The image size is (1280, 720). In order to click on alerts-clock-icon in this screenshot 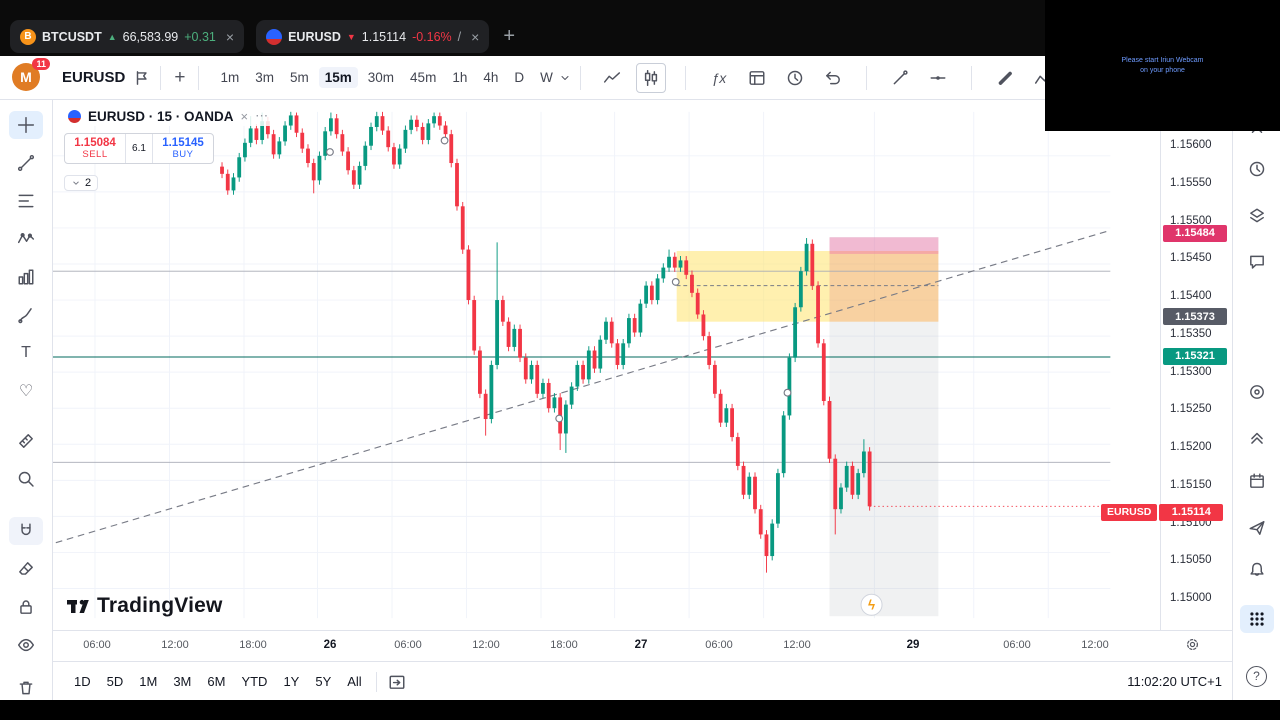, I will do `click(1257, 169)`.